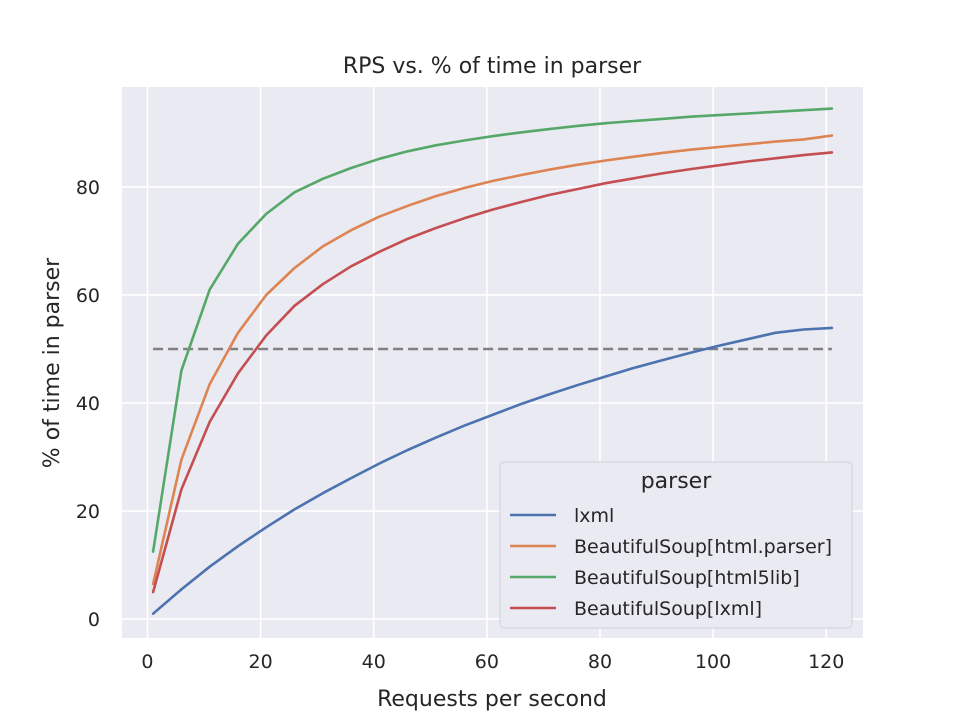  What do you see at coordinates (600, 662) in the screenshot?
I see `x-tick-label: 80` at bounding box center [600, 662].